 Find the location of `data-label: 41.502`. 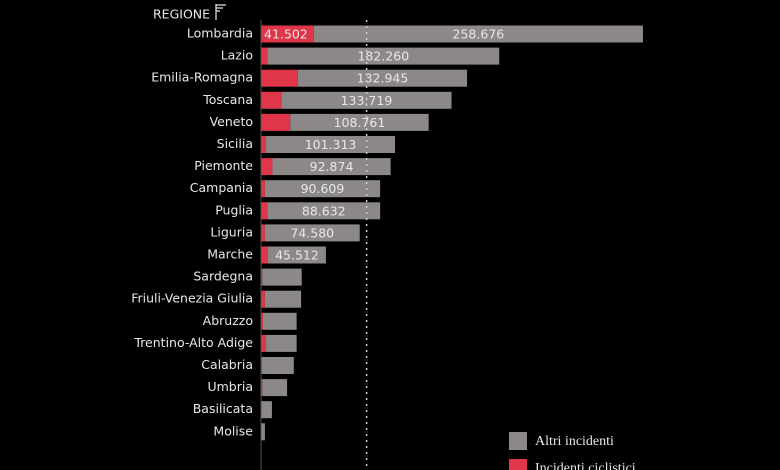

data-label: 41.502 is located at coordinates (286, 34).